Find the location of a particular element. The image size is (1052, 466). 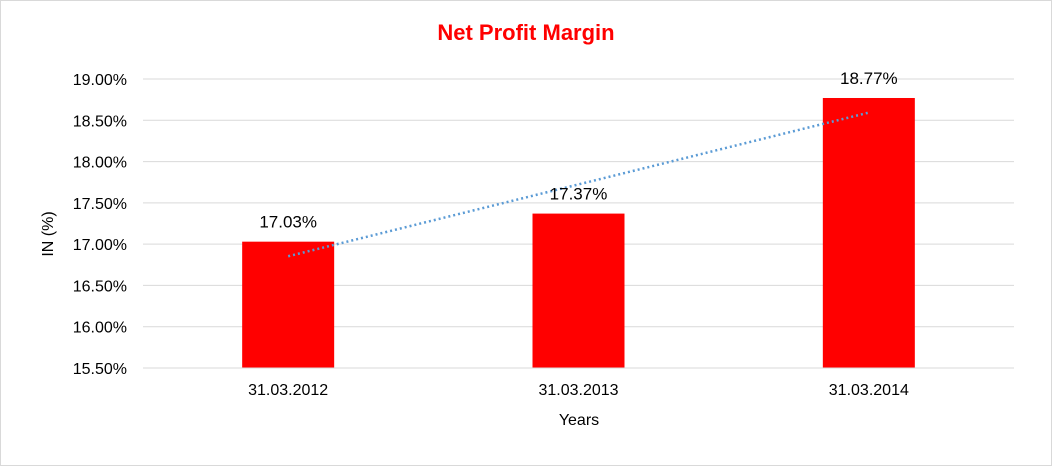

data-label: 17.03% is located at coordinates (288, 222).